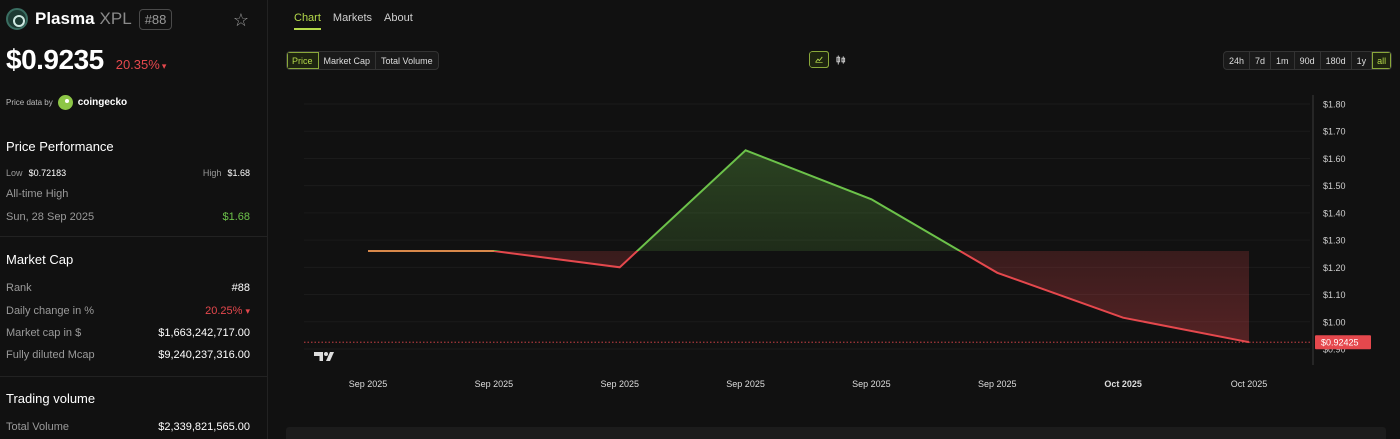 This screenshot has height=439, width=1400. What do you see at coordinates (1340, 343) in the screenshot?
I see `current-price-label: $0.92425` at bounding box center [1340, 343].